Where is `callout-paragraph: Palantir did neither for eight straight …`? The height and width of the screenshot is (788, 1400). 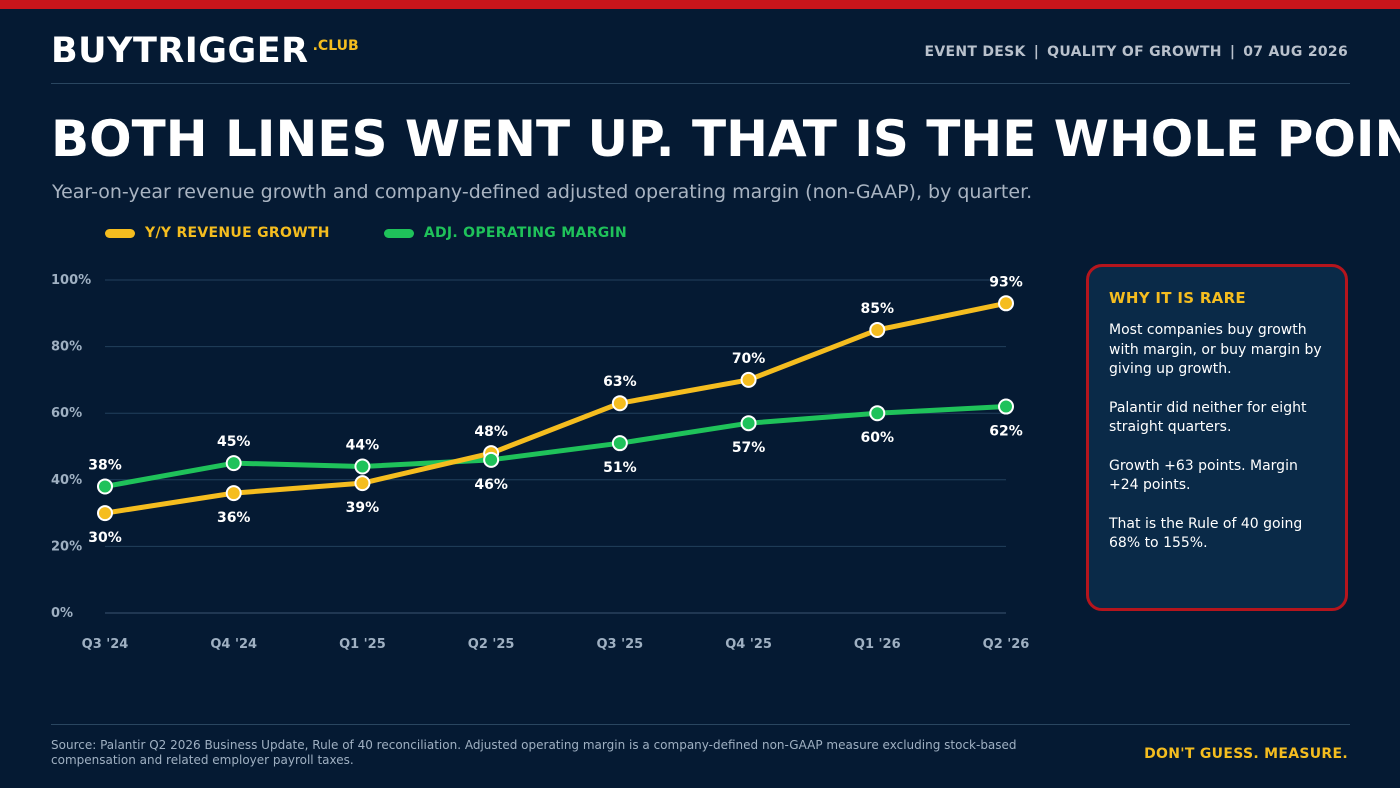 callout-paragraph: Palantir did neither for eight straight … is located at coordinates (1208, 417).